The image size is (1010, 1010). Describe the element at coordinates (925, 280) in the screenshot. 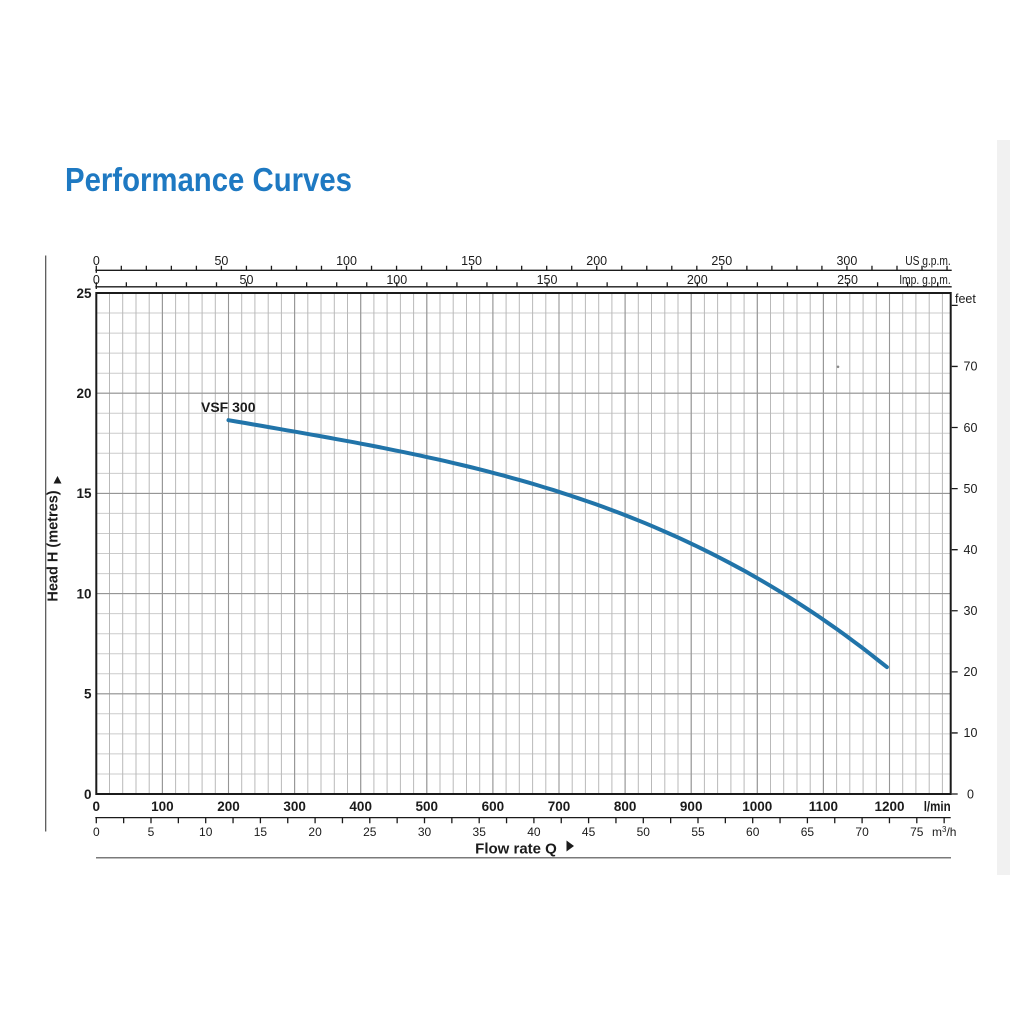

I see `svg-text: Imp. g.p.m.` at that location.